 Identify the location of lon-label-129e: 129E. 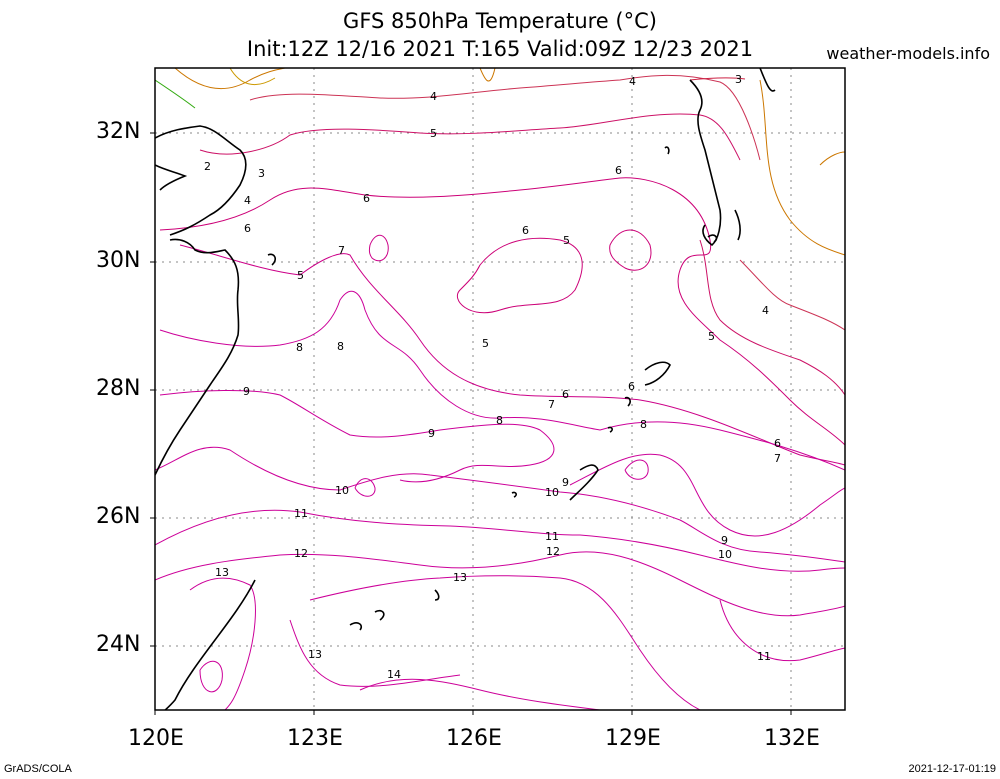
(633, 738).